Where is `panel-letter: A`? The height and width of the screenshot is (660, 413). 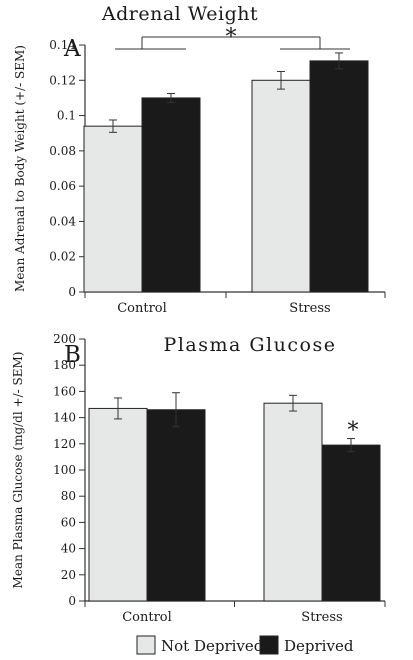 panel-letter: A is located at coordinates (72, 49).